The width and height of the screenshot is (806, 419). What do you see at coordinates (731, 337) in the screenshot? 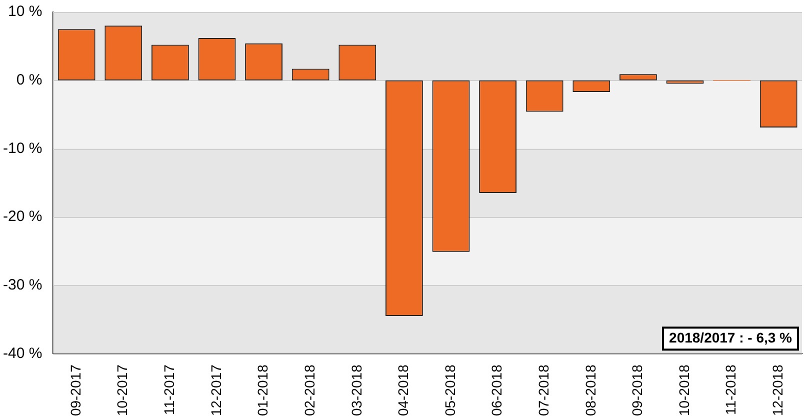
I see `annotation: 2018/2017 : - 6,3 %` at bounding box center [731, 337].